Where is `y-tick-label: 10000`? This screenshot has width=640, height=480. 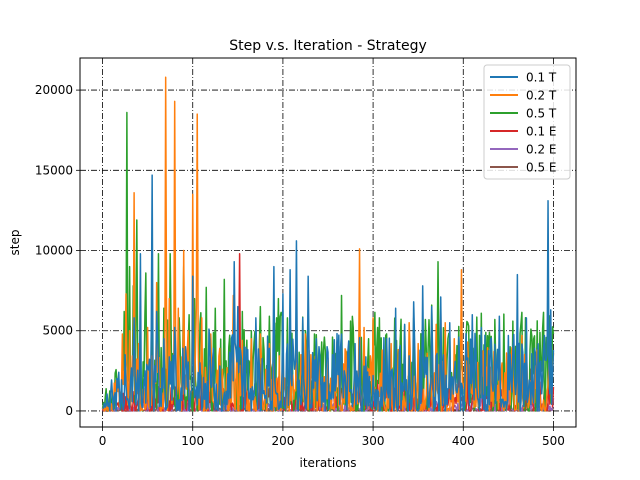 y-tick-label: 10000 is located at coordinates (54, 251).